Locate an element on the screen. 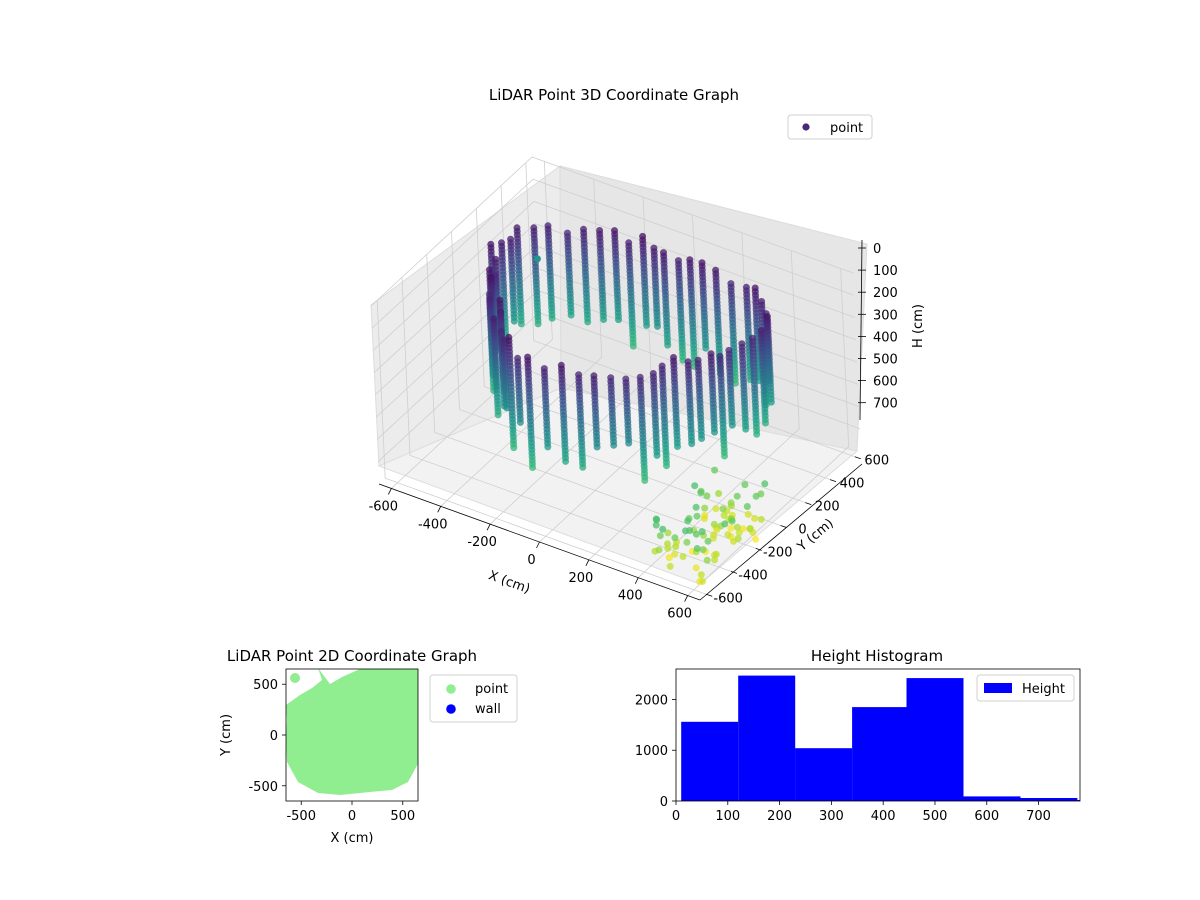  points-2d is located at coordinates (352, 732).